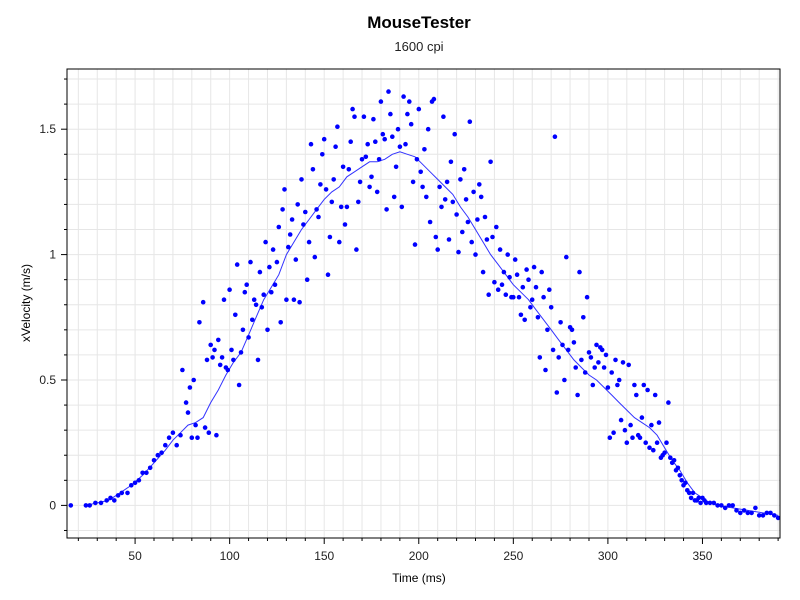  I want to click on x-tick-label: 250, so click(513, 556).